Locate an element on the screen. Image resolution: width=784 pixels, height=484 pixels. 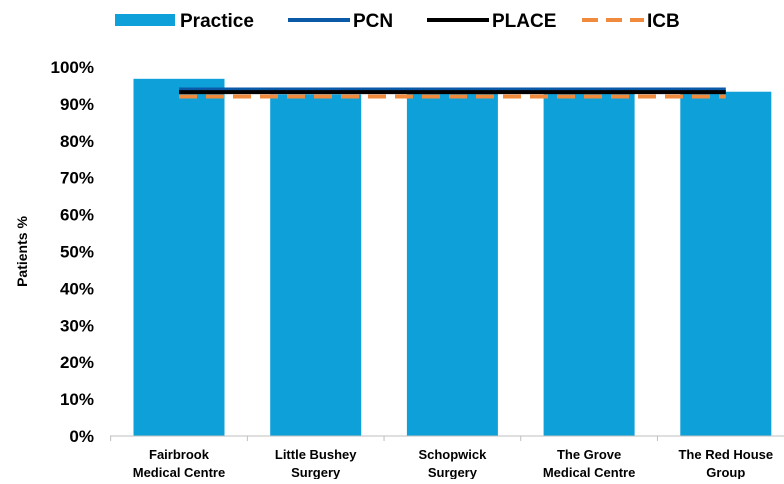
legend-label-pcn: PCN is located at coordinates (373, 21).